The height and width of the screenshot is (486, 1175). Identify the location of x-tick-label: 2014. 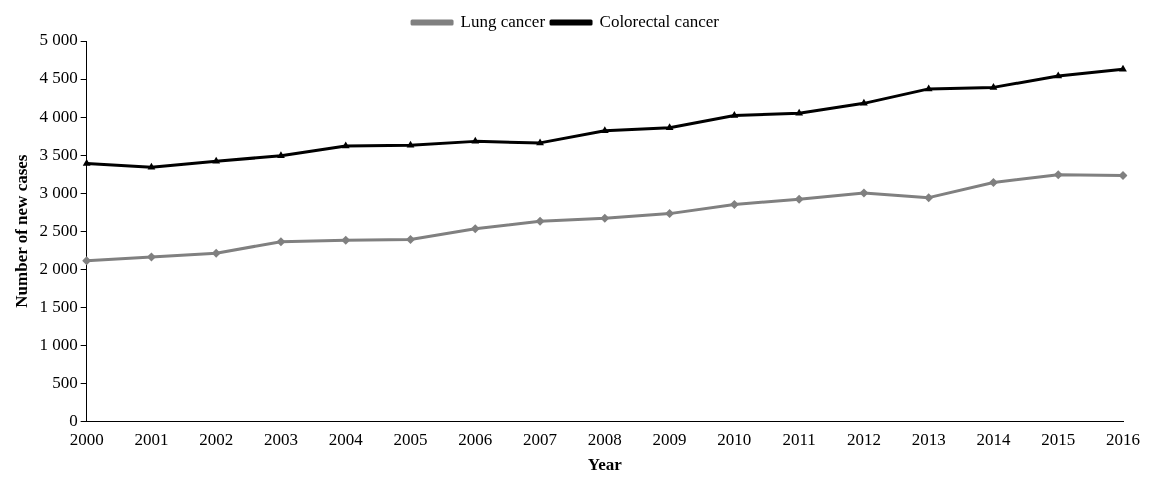
(993, 439).